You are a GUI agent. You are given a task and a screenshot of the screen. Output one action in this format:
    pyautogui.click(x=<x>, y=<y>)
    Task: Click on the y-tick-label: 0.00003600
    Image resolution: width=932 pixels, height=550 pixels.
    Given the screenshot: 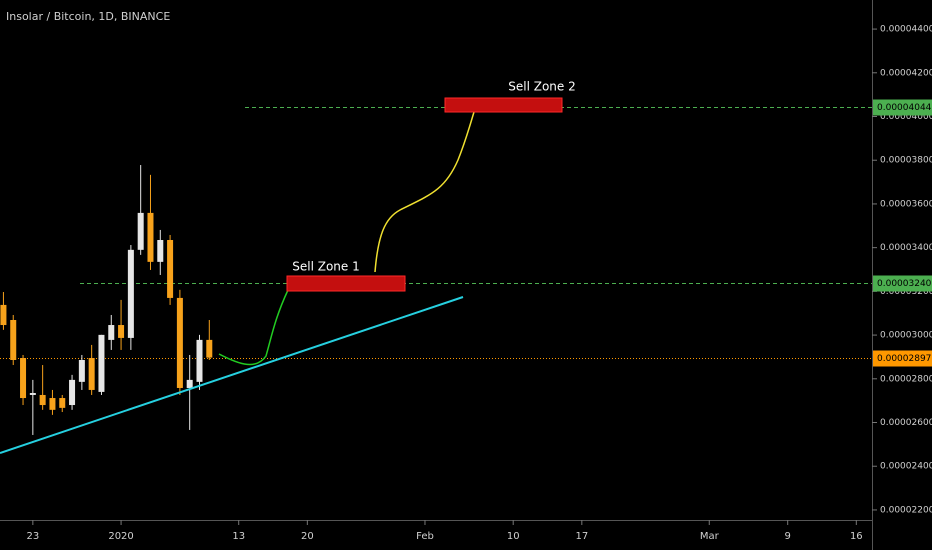 What is the action you would take?
    pyautogui.click(x=906, y=204)
    